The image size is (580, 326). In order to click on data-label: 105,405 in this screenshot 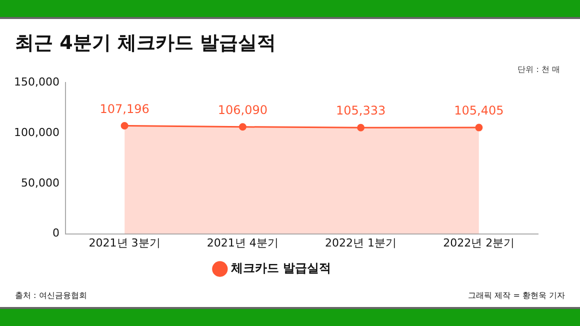, I will do `click(479, 111)`.